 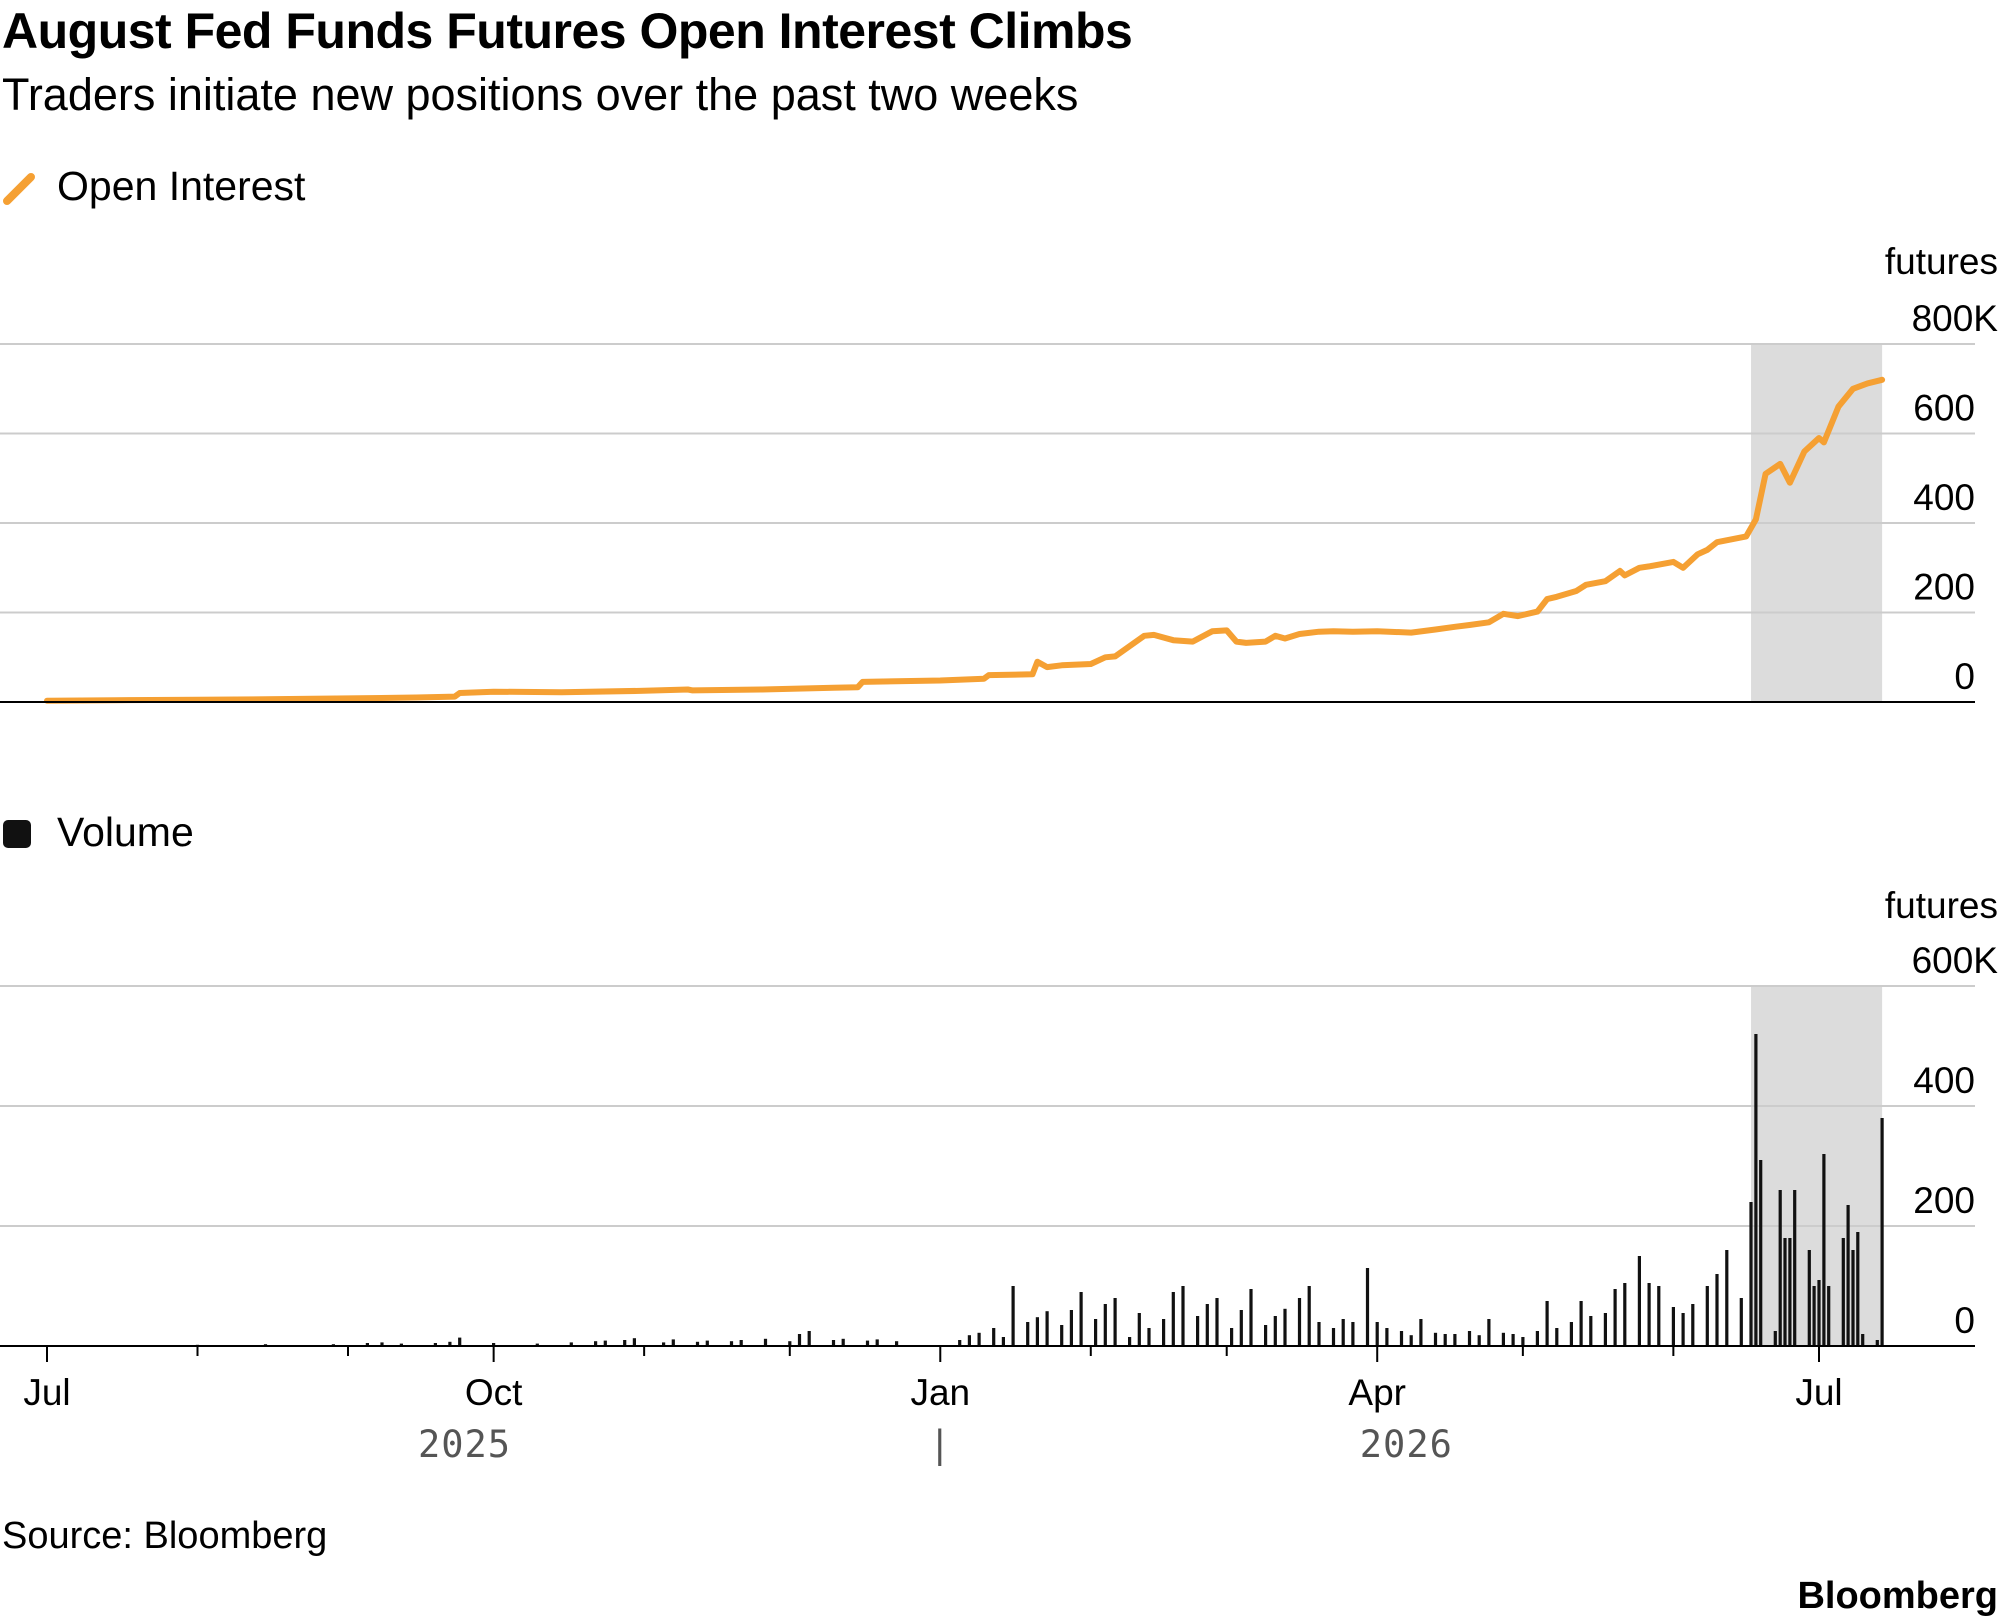 I want to click on volume-gridlines, so click(x=987, y=1106).